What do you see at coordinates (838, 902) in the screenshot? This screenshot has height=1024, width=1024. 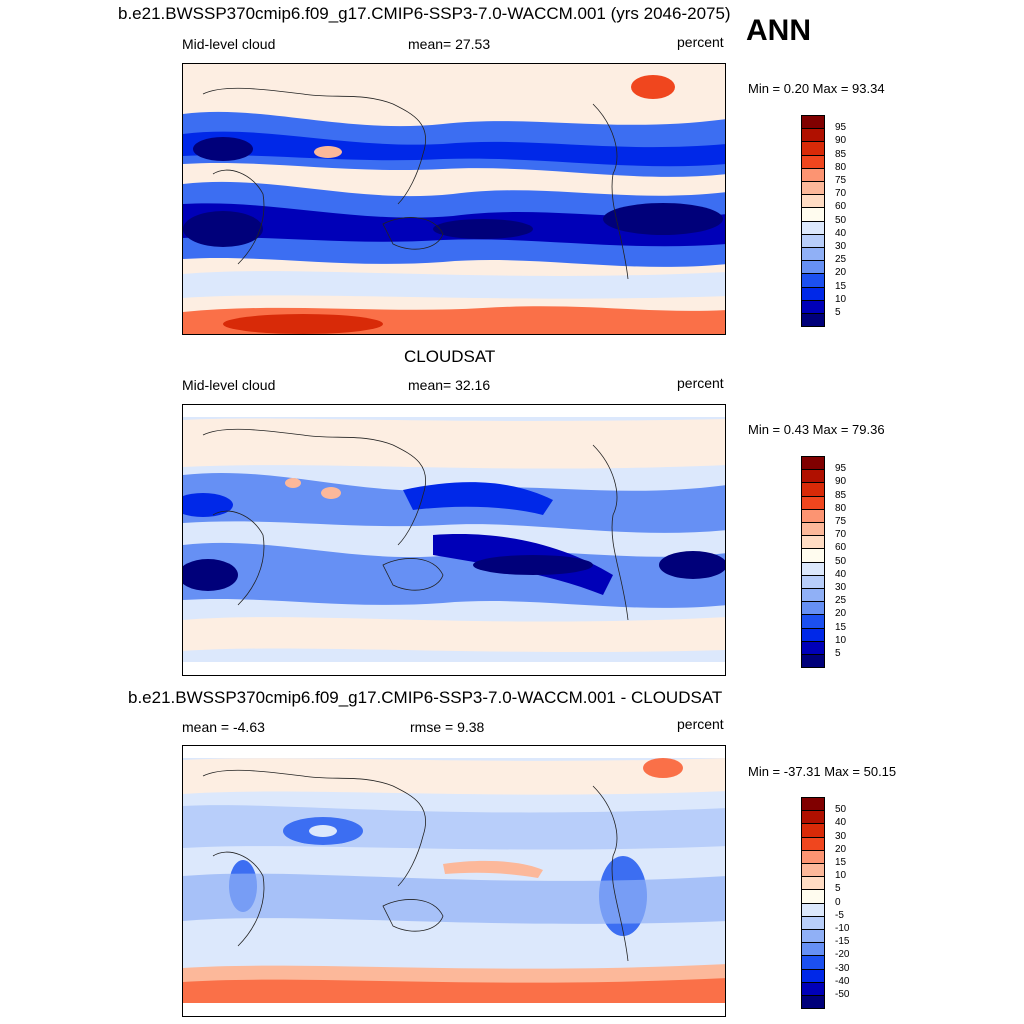 I see `colorbar-tick-label: 0` at bounding box center [838, 902].